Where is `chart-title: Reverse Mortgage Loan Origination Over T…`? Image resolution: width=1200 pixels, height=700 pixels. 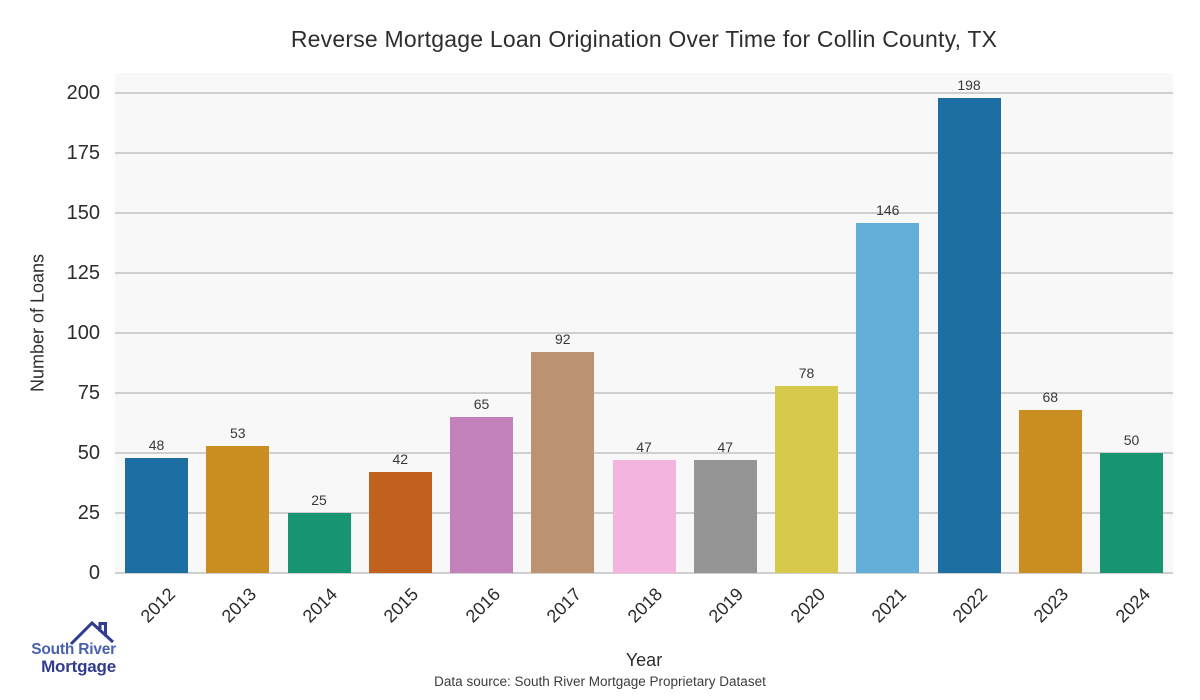
chart-title: Reverse Mortgage Loan Origination Over T… is located at coordinates (644, 39).